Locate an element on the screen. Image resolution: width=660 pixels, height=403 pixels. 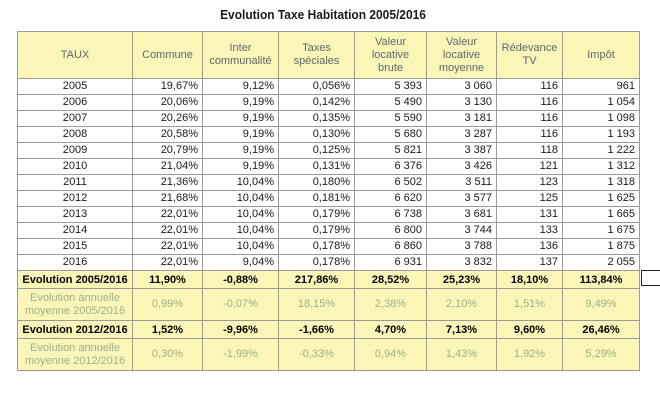
value-cell: 1 098 is located at coordinates (601, 118).